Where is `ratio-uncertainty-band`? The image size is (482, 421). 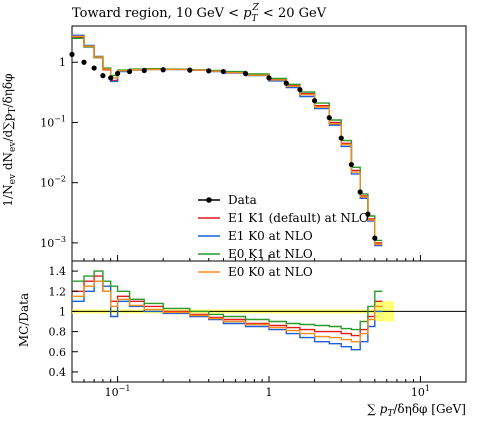 ratio-uncertainty-band is located at coordinates (269, 311).